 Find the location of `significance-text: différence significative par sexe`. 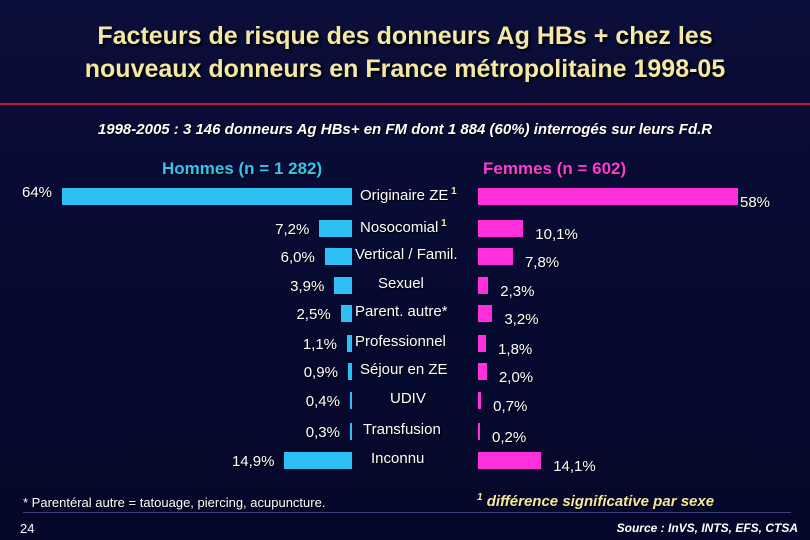

significance-text: différence significative par sexe is located at coordinates (600, 501).